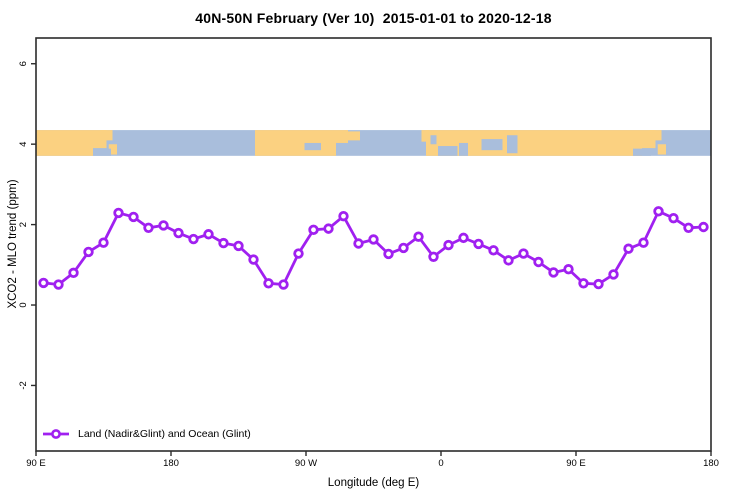 Image resolution: width=750 pixels, height=500 pixels. I want to click on y-tick-label: 0, so click(23, 304).